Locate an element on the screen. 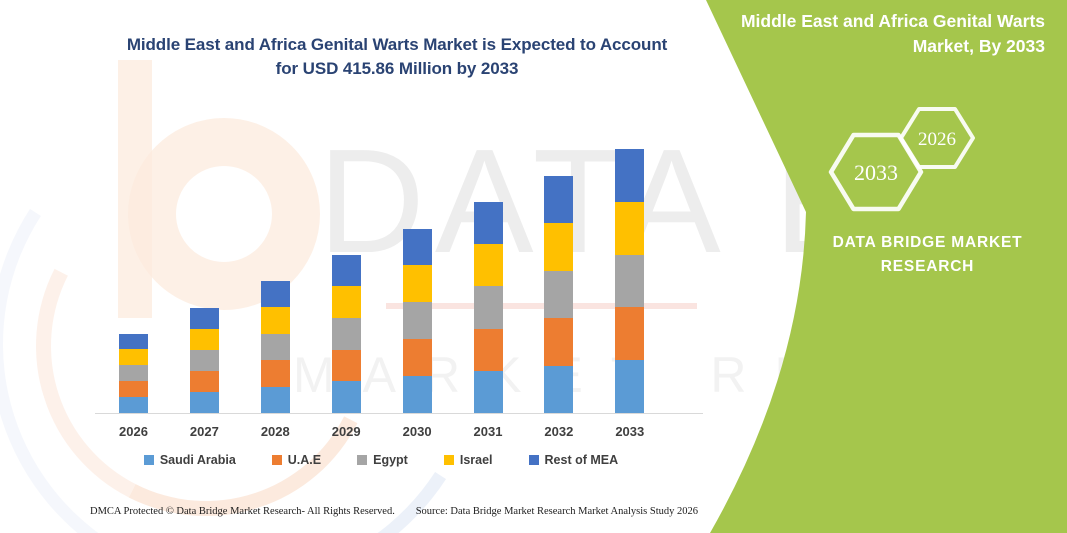 The height and width of the screenshot is (533, 1067). bar-2030 is located at coordinates (417, 320).